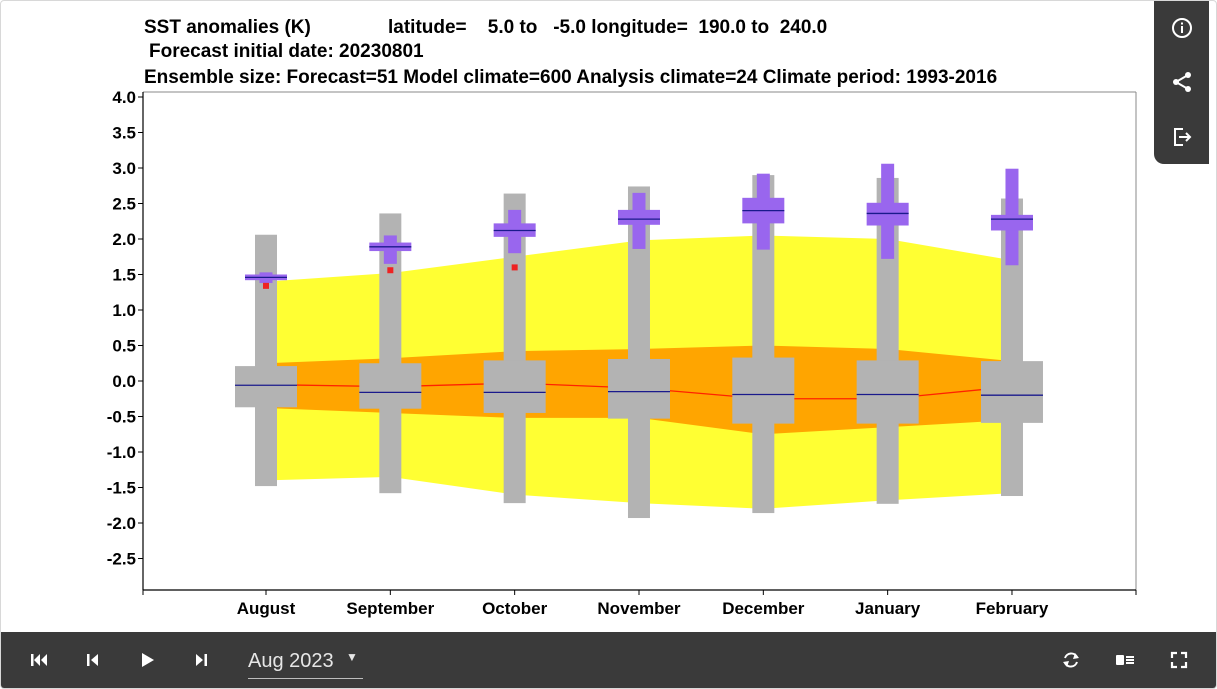  Describe the element at coordinates (121, 488) in the screenshot. I see `y-tick-label: -1.5` at that location.